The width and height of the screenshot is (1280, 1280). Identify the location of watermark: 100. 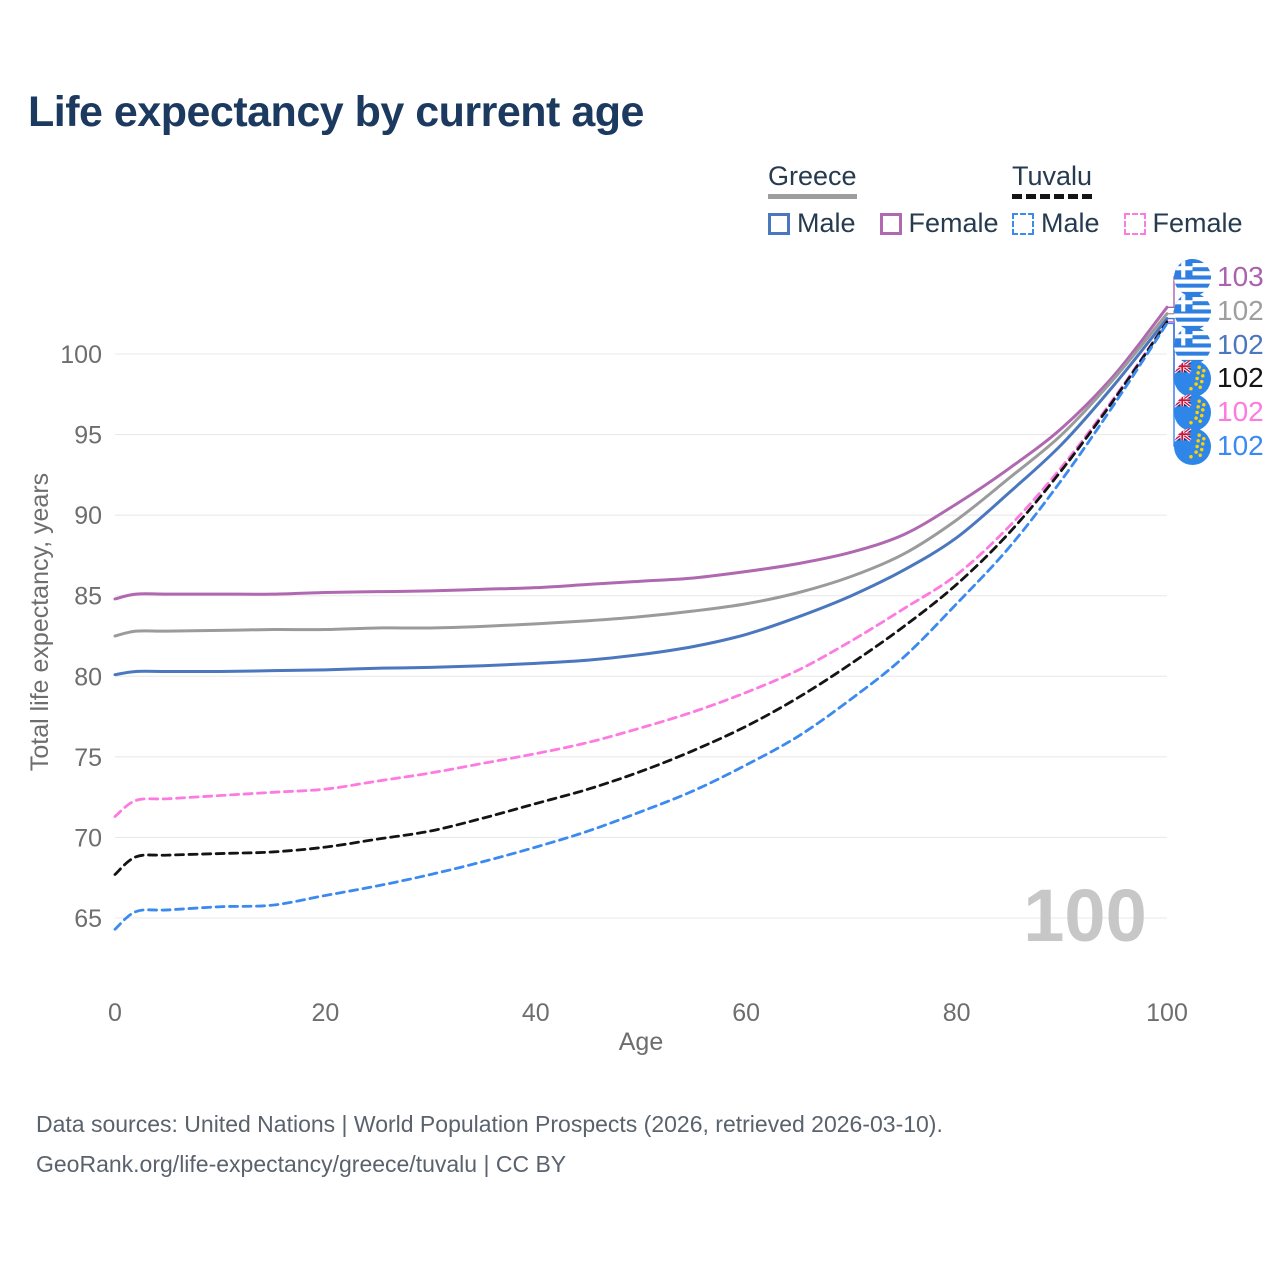
(1084, 915).